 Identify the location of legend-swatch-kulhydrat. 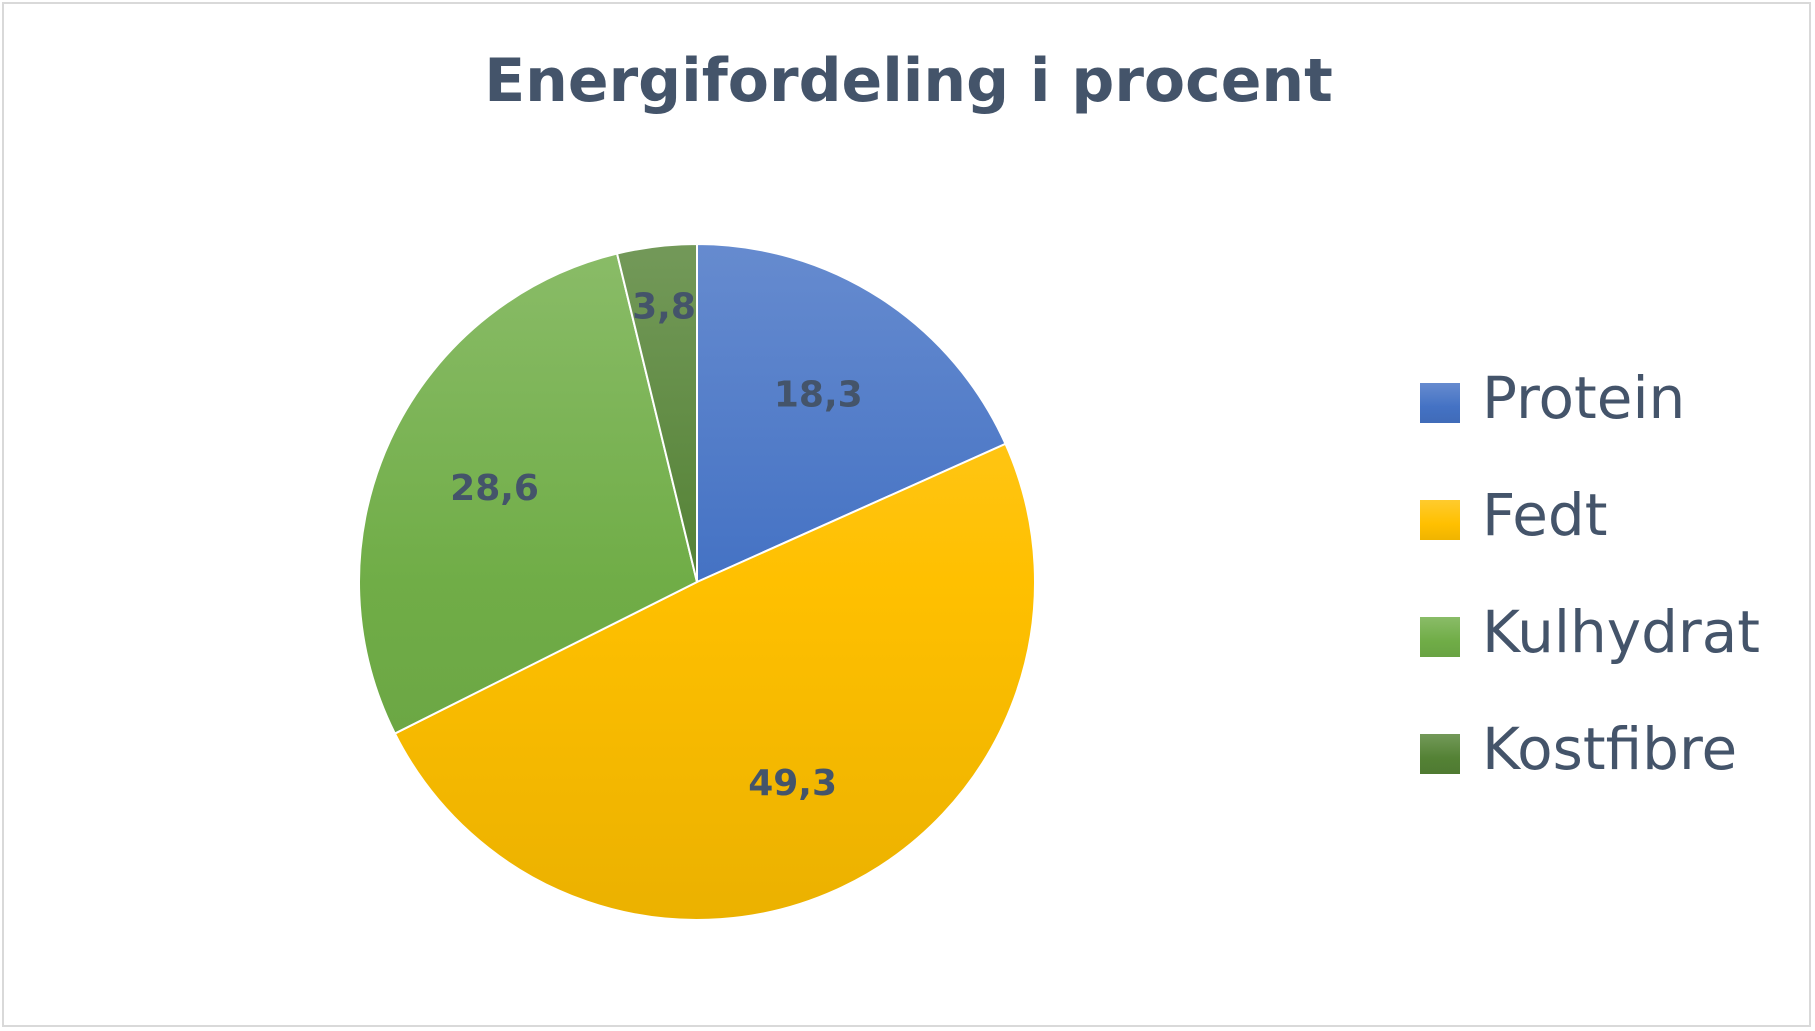
(1440, 637).